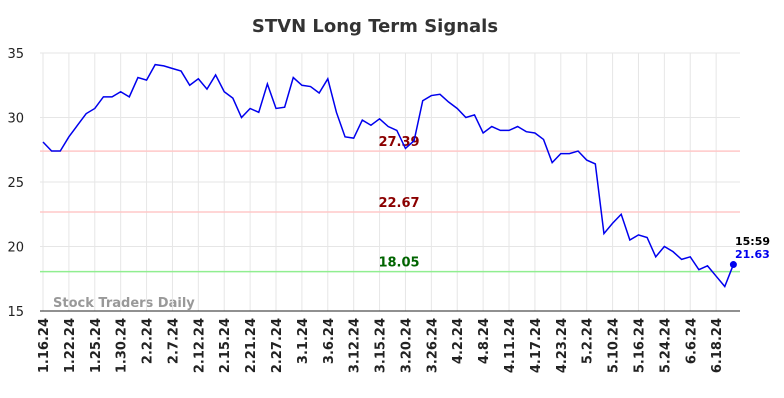 This screenshot has height=398, width=784. Describe the element at coordinates (15, 312) in the screenshot. I see `y-tick-label: 15` at that location.